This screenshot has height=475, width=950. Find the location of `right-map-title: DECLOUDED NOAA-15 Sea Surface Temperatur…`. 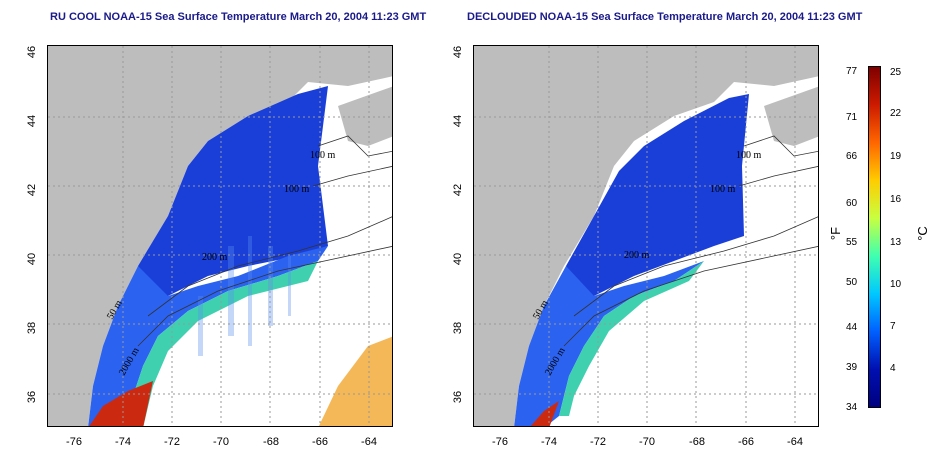

right-map-title: DECLOUDED NOAA-15 Sea Surface Temperatur… is located at coordinates (665, 17).